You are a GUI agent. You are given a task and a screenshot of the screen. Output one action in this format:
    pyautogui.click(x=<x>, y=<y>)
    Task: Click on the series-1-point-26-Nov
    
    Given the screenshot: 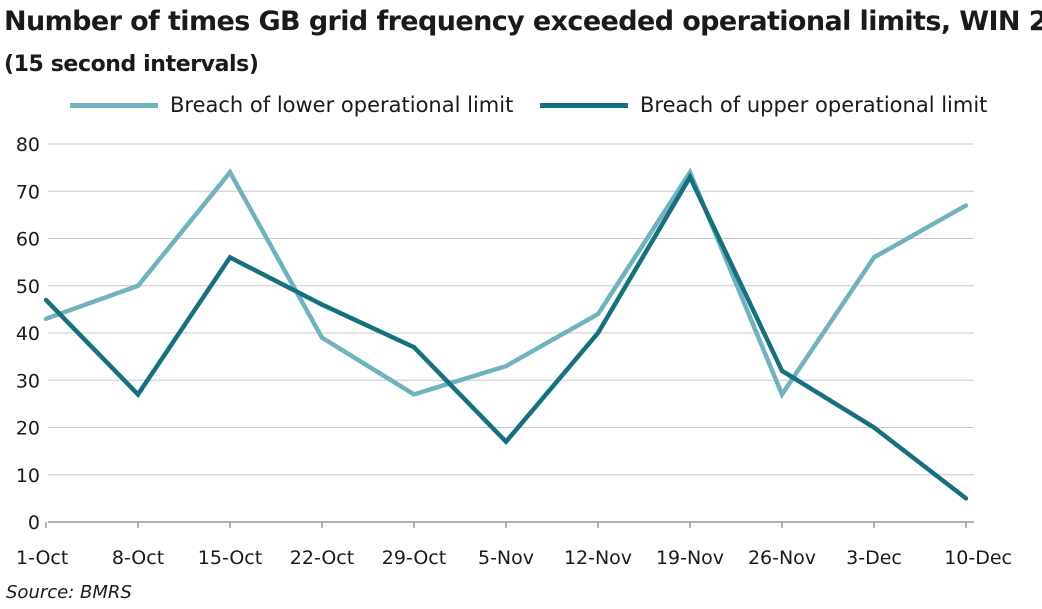 What is the action you would take?
    pyautogui.click(x=782, y=370)
    